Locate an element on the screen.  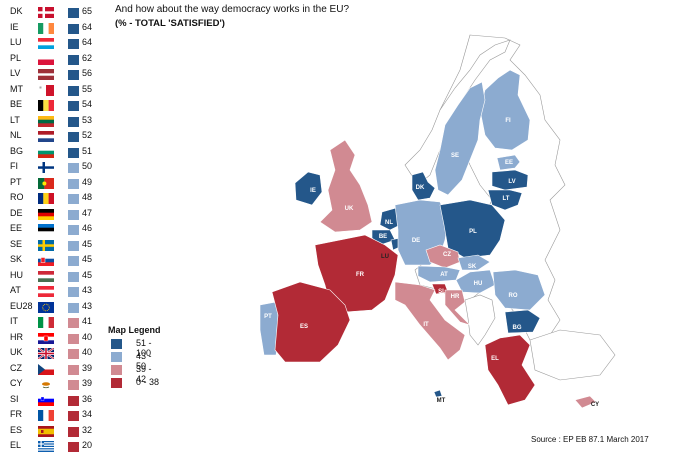
country-row-se: SE 45 is located at coordinates (54, 246).